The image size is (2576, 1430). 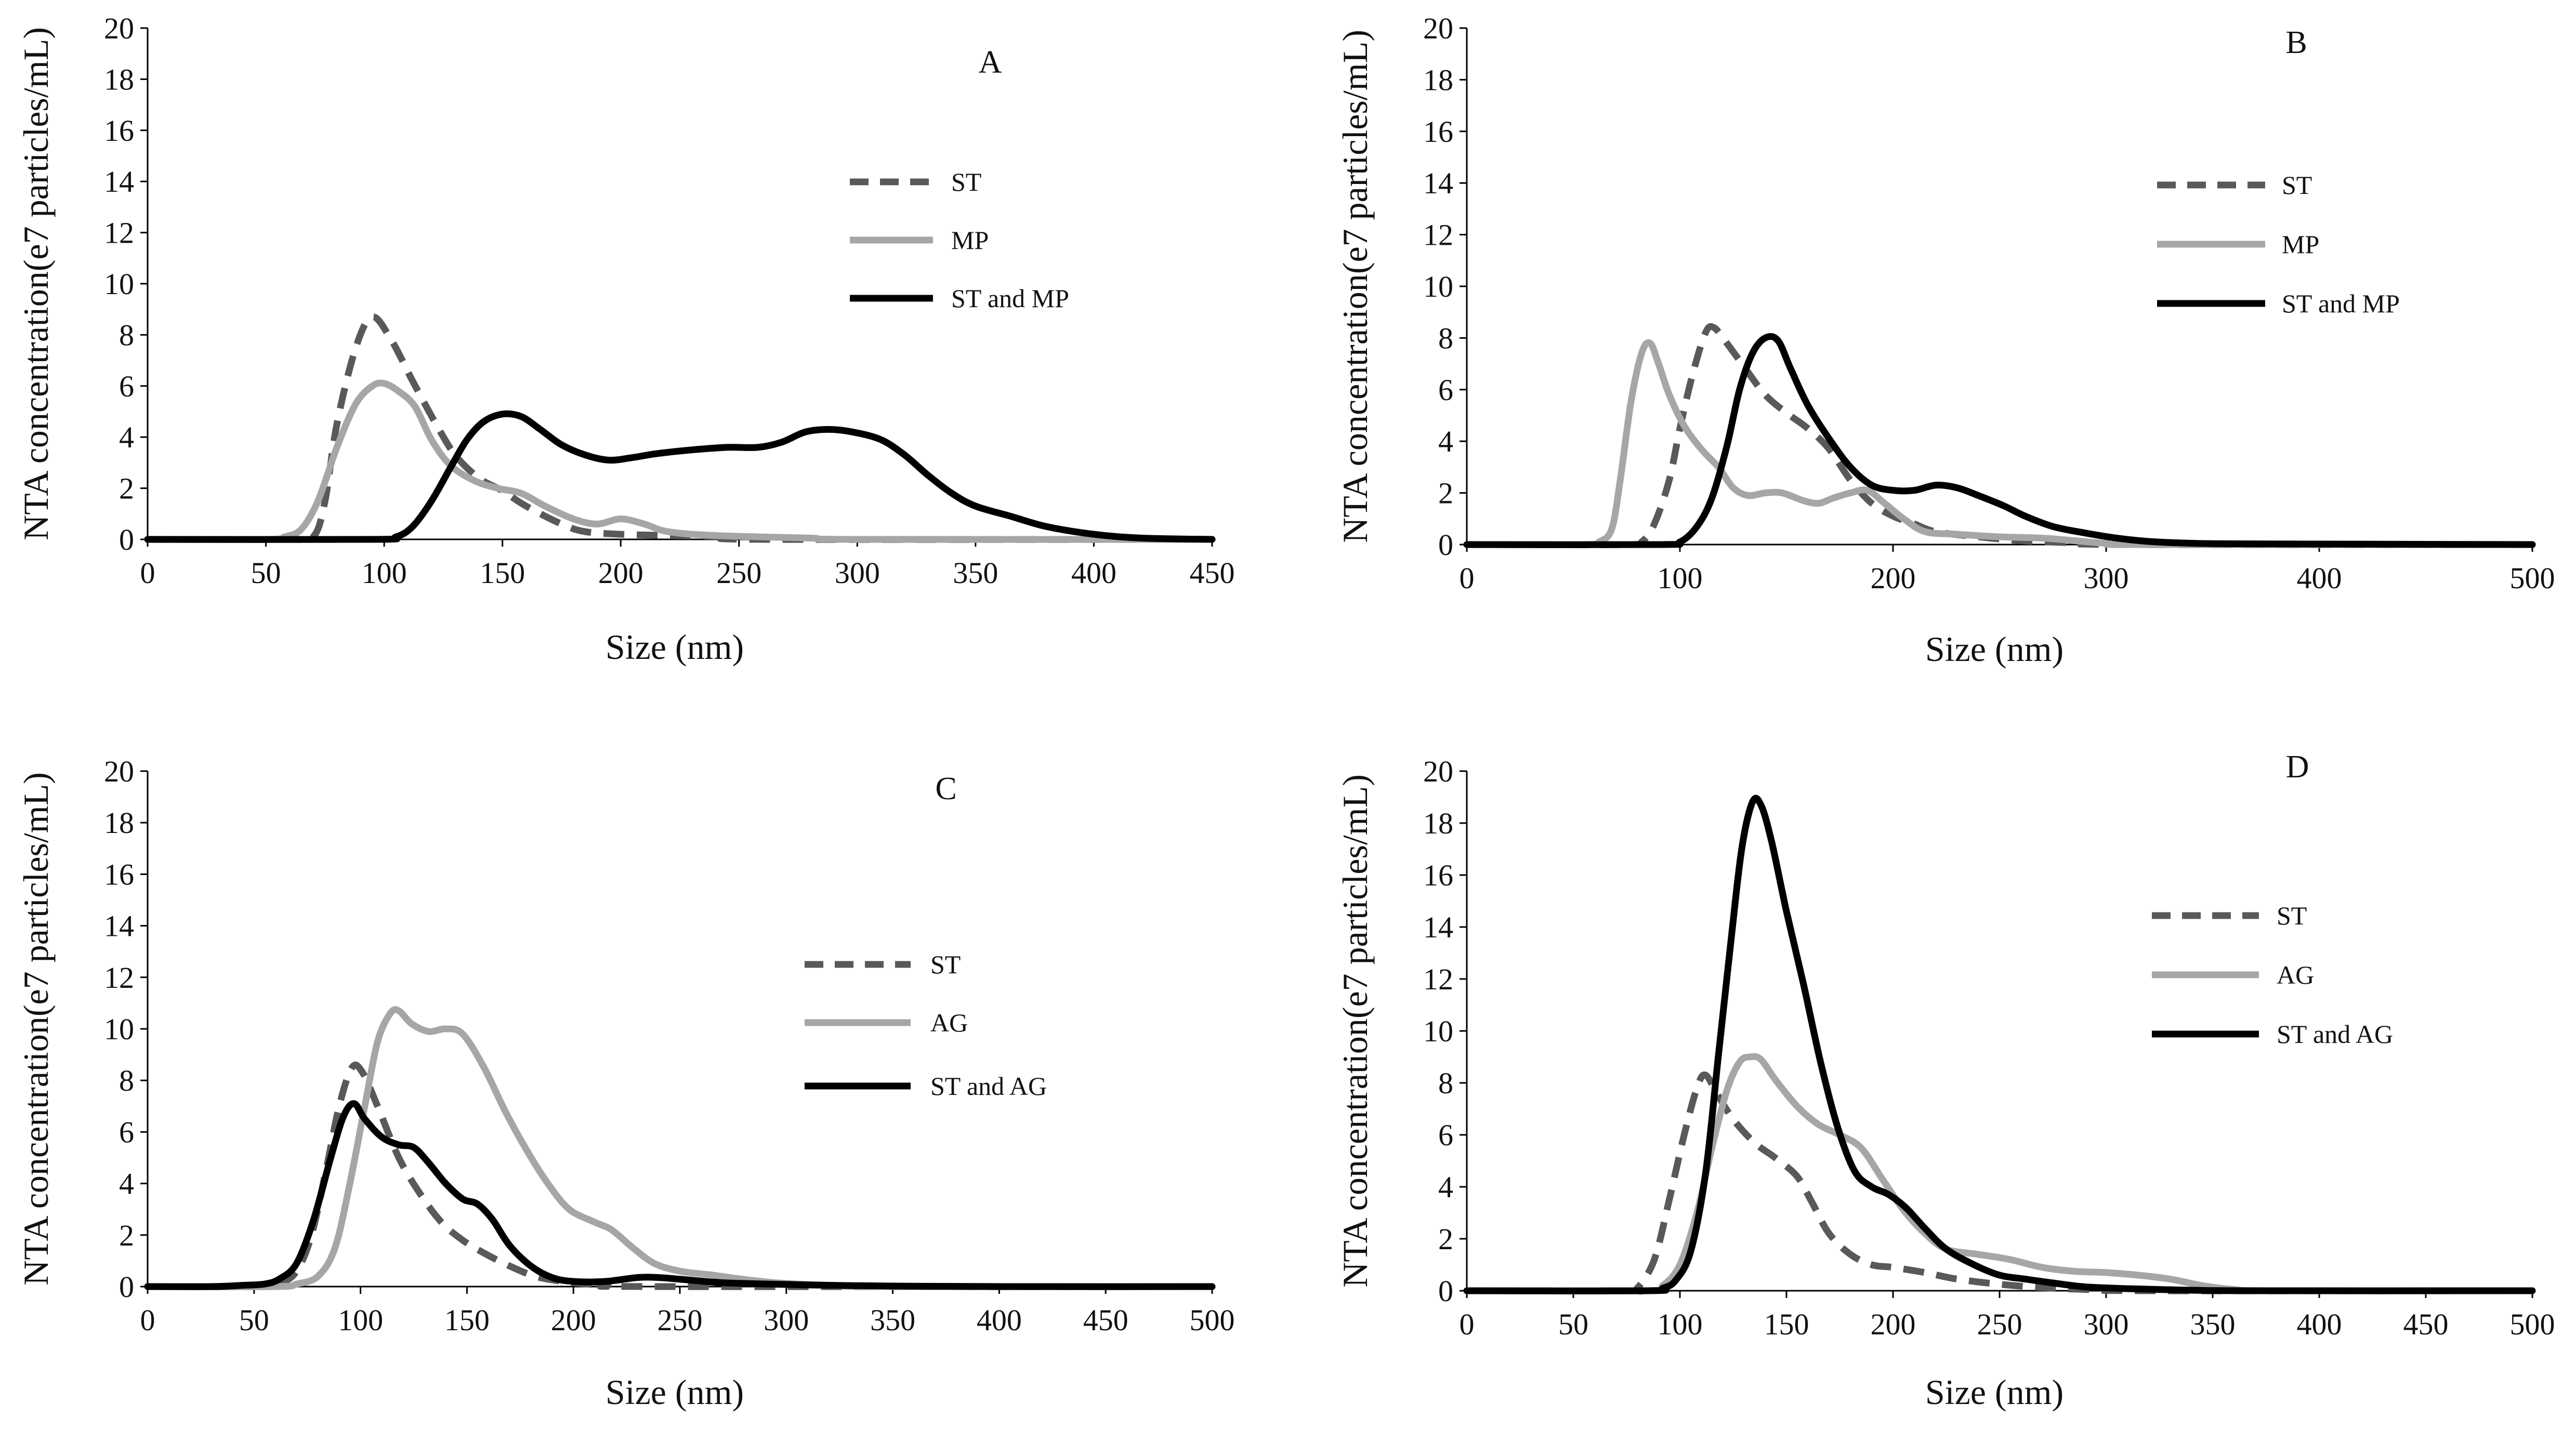 I want to click on panel-d-series-ag, so click(x=2000, y=1174).